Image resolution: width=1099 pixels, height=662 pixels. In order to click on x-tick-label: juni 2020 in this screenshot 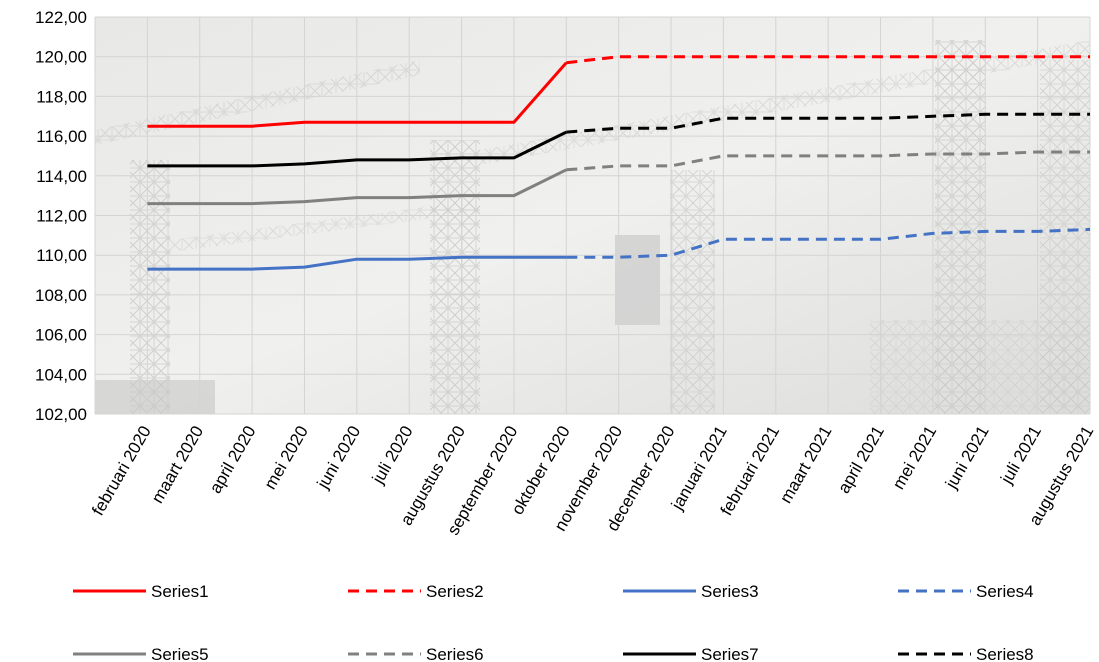, I will do `click(338, 458)`.